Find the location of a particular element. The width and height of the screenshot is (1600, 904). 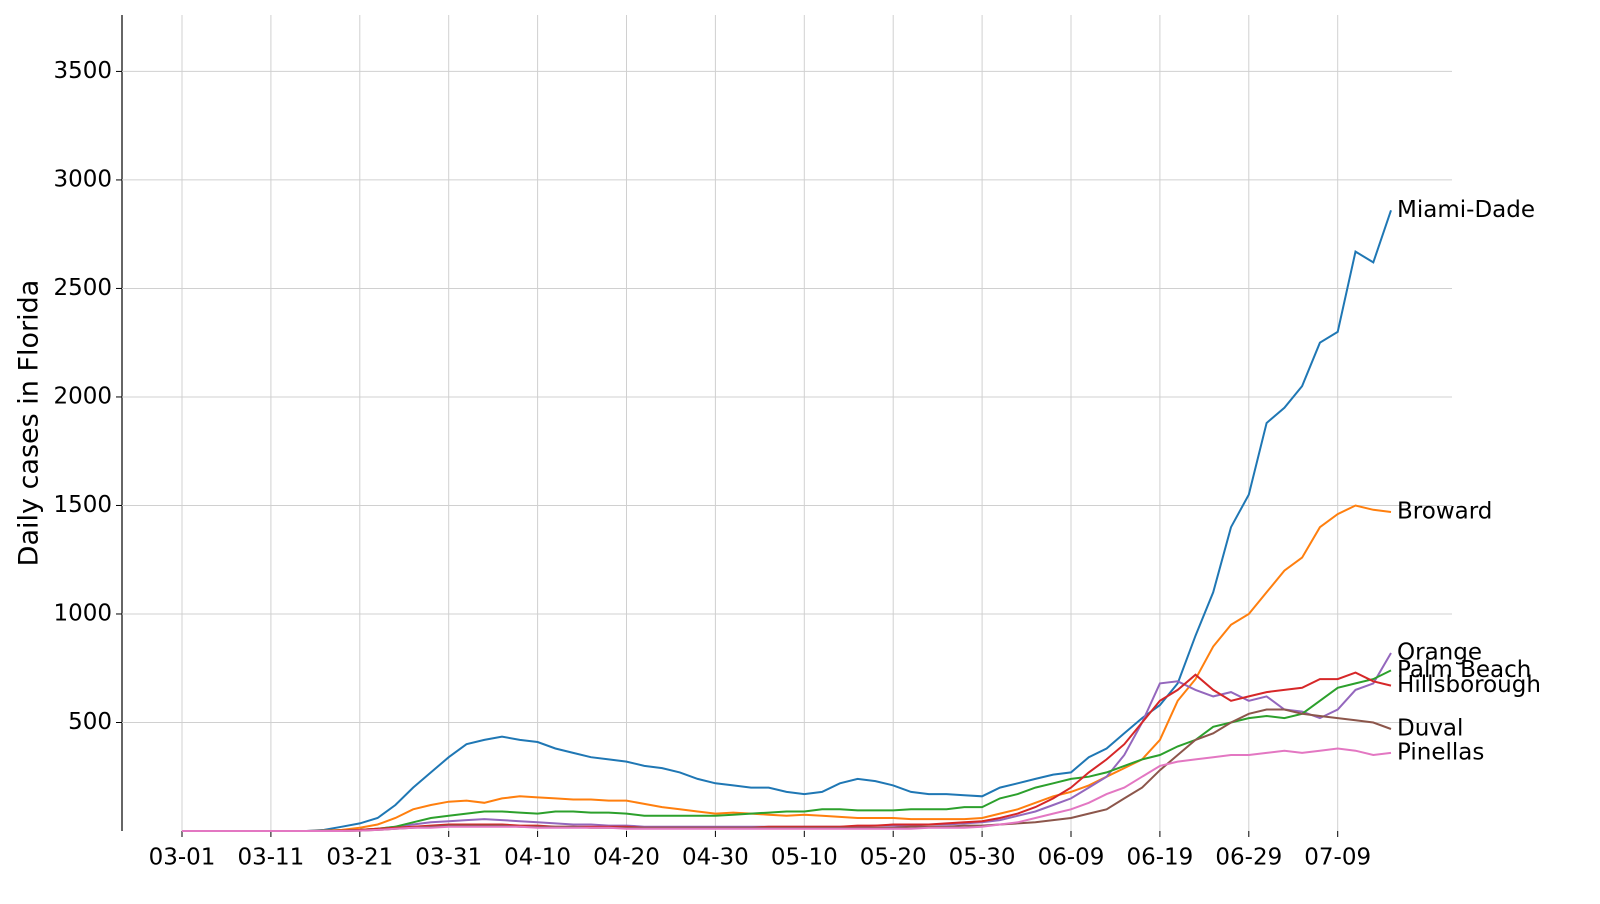

x-tick-label: 05-20 is located at coordinates (893, 858).